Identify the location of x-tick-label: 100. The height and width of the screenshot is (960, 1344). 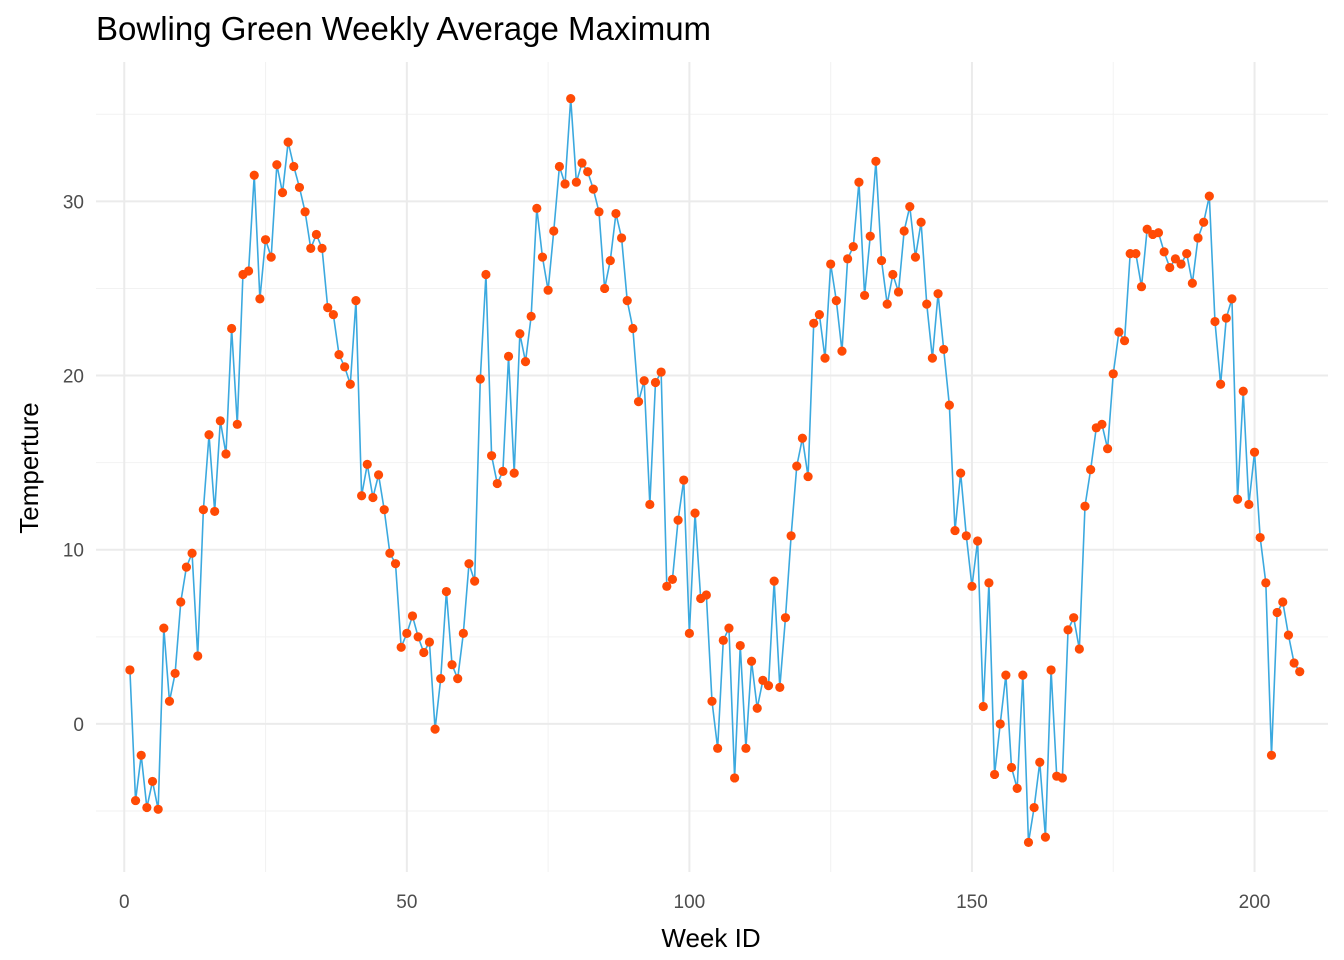
(690, 902).